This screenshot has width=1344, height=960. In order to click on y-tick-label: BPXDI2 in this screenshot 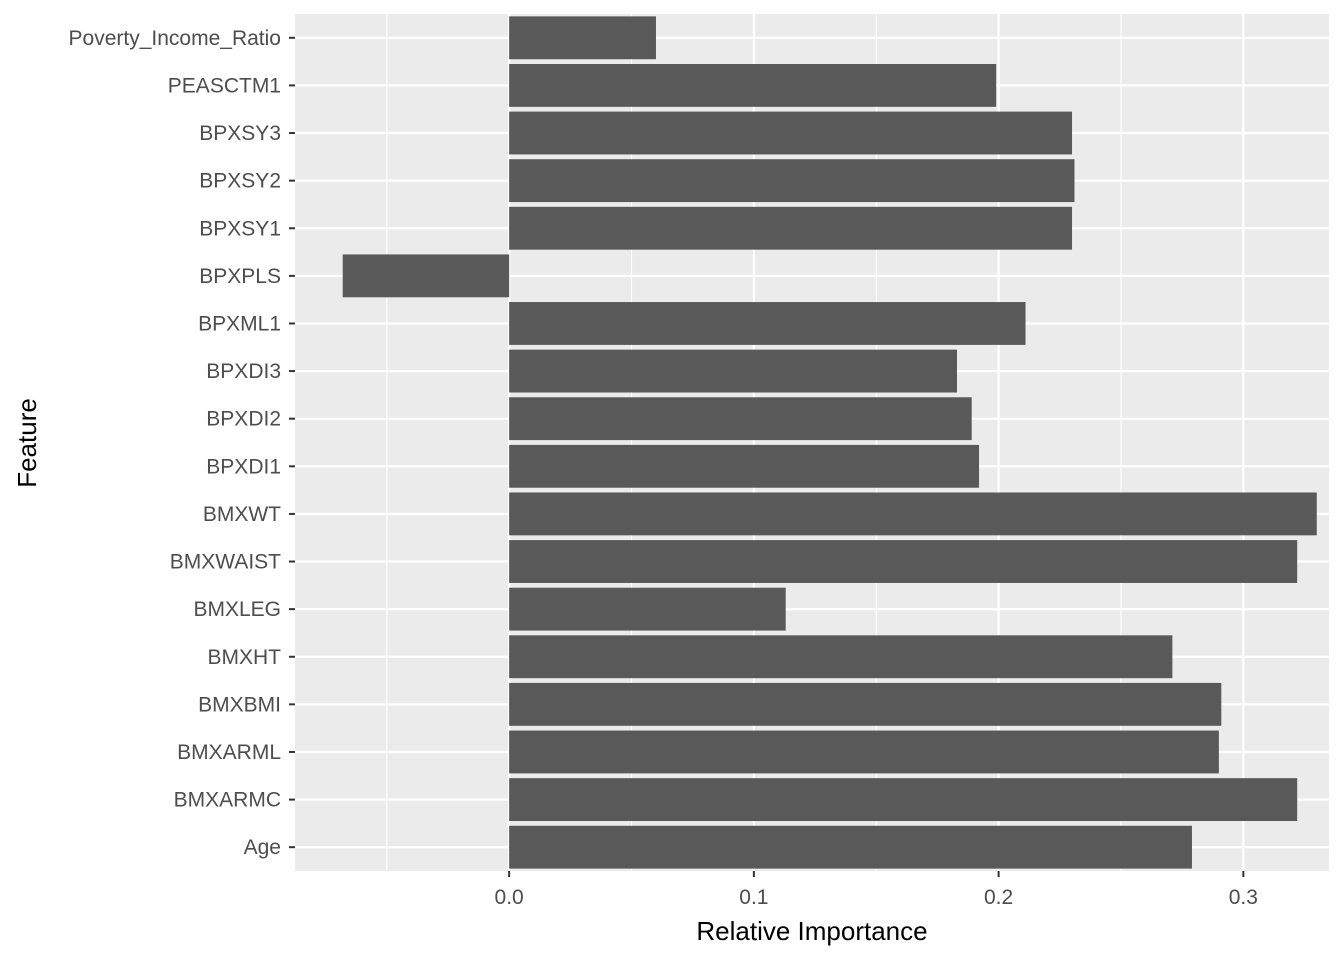, I will do `click(243, 419)`.